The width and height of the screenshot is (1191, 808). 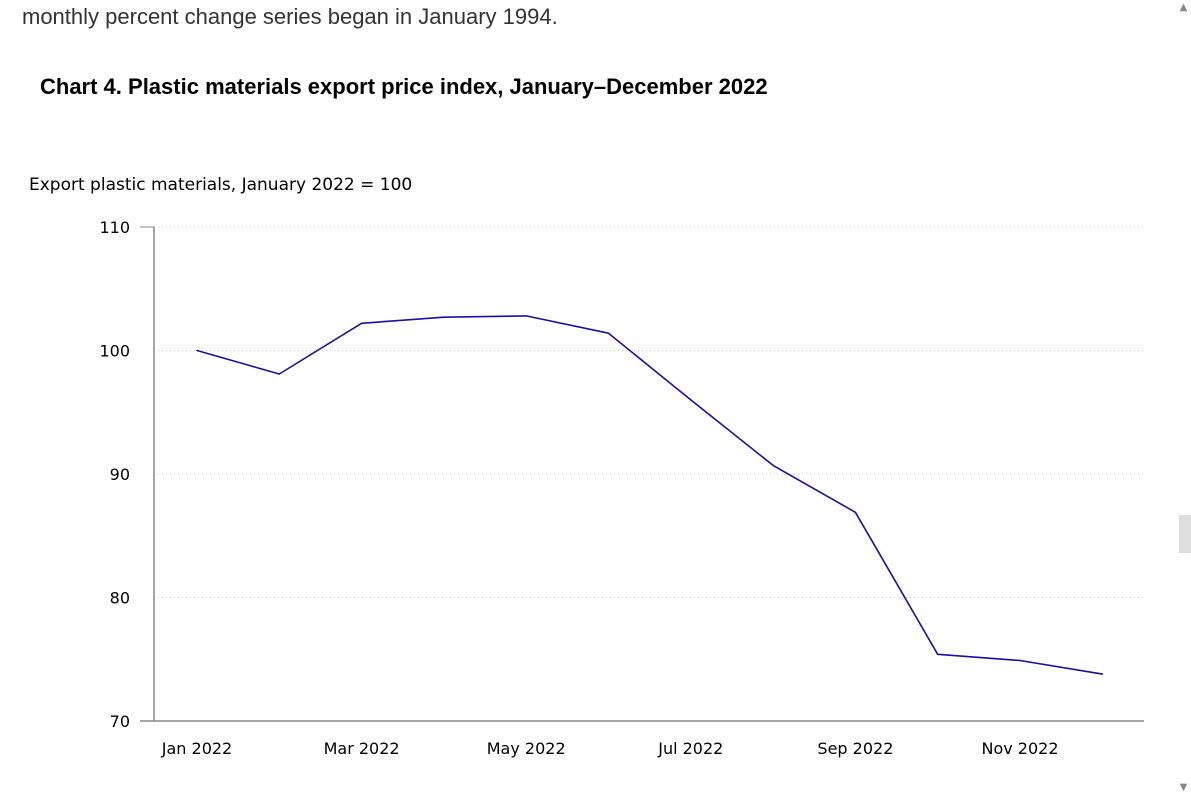 I want to click on data-point-mar-2022, so click(x=361, y=323).